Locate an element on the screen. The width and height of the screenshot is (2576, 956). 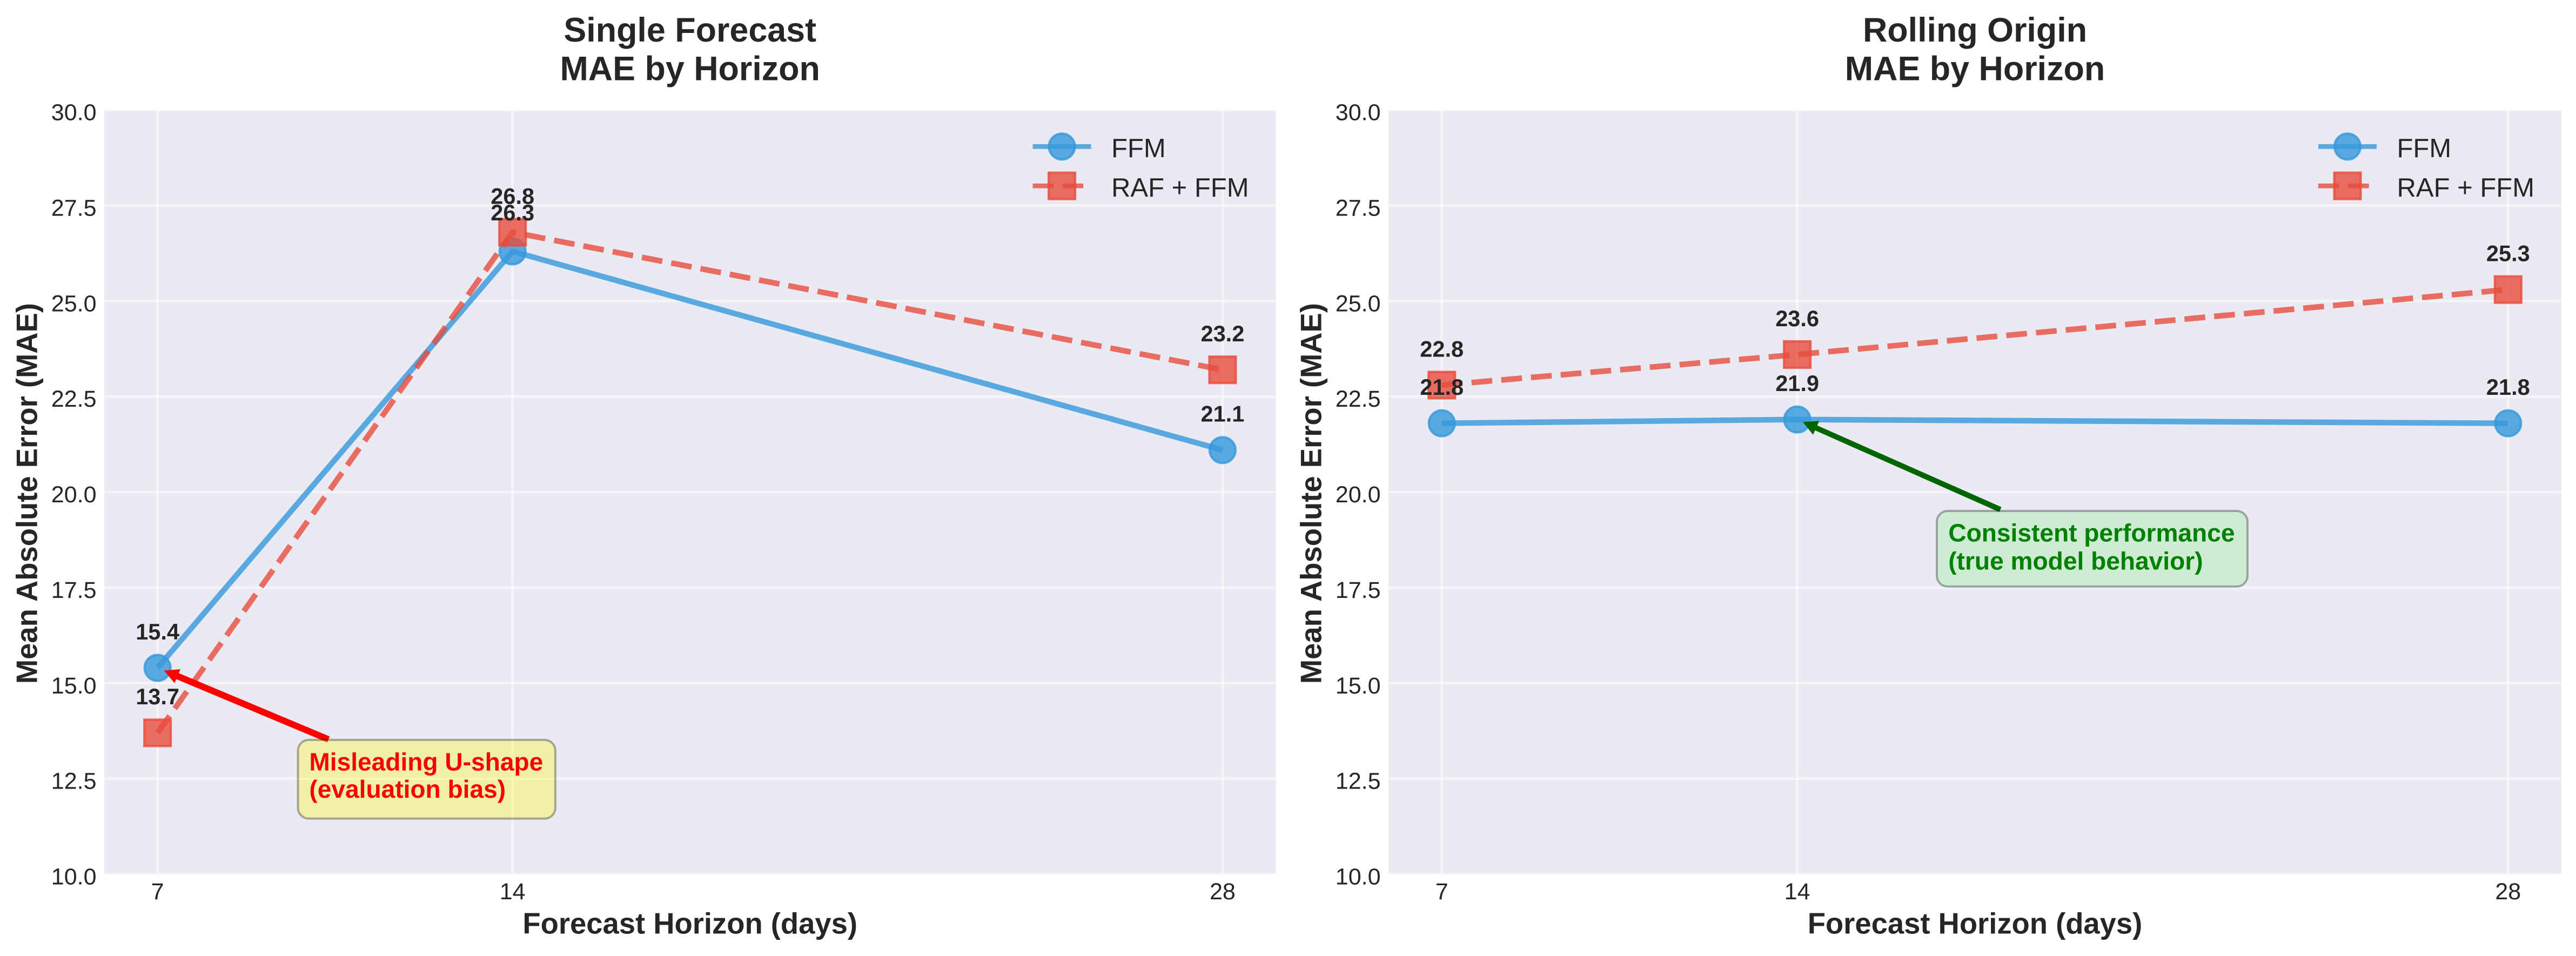
svg-text: 15.4 is located at coordinates (157, 632).